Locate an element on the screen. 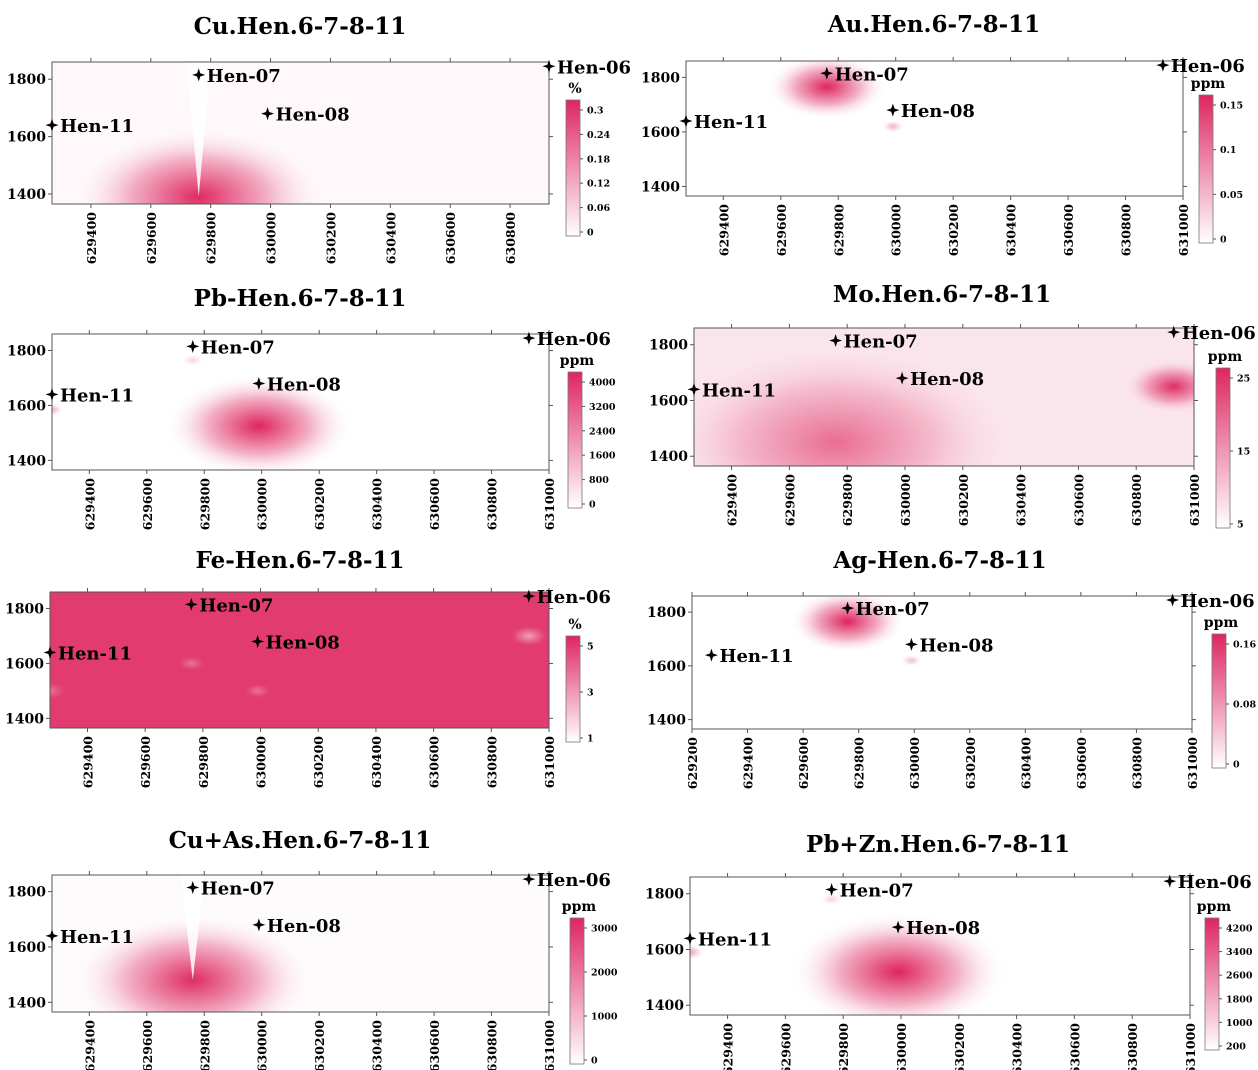 Image resolution: width=1258 pixels, height=1070 pixels. chart-title: Pb-Hen.6-7-8-11 is located at coordinates (300, 298).